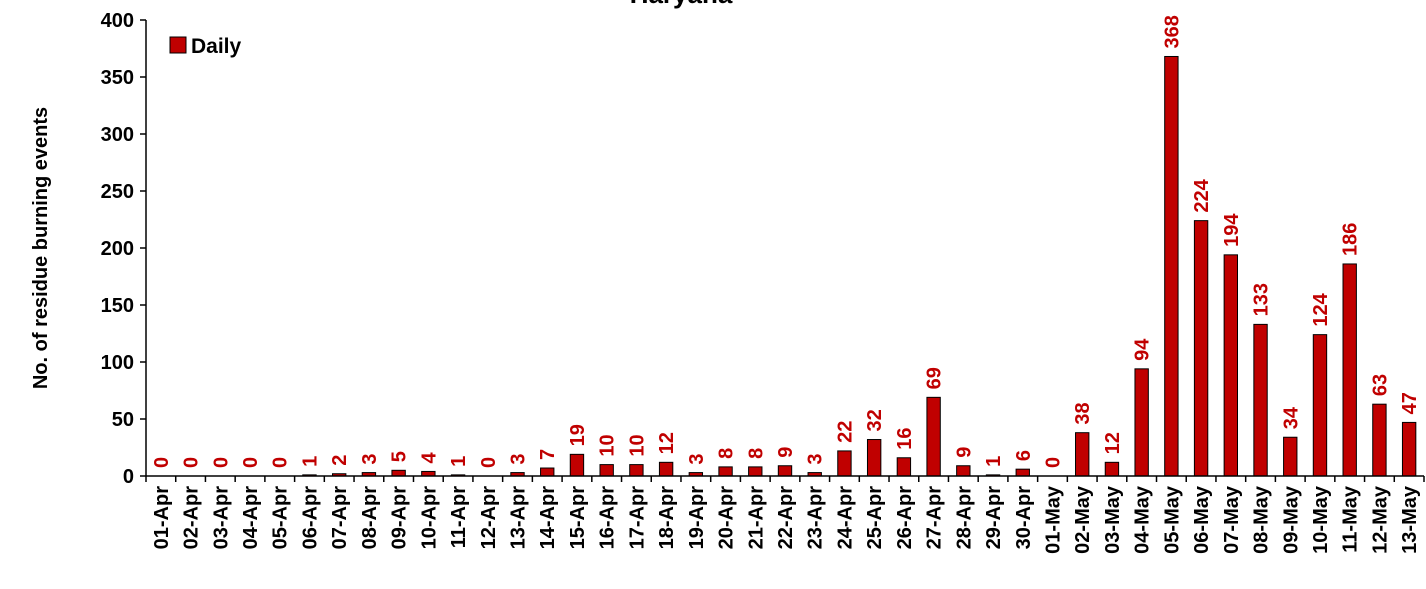 The width and height of the screenshot is (1426, 589). Describe the element at coordinates (251, 462) in the screenshot. I see `data-label-04-Apr: 0` at that location.